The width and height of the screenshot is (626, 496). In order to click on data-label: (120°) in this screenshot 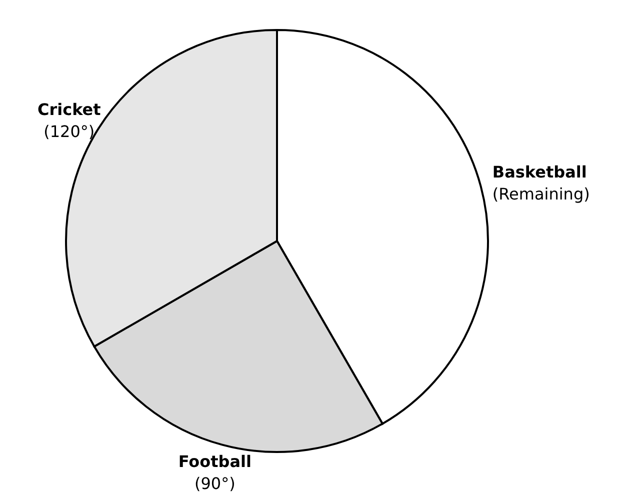, I will do `click(69, 131)`.